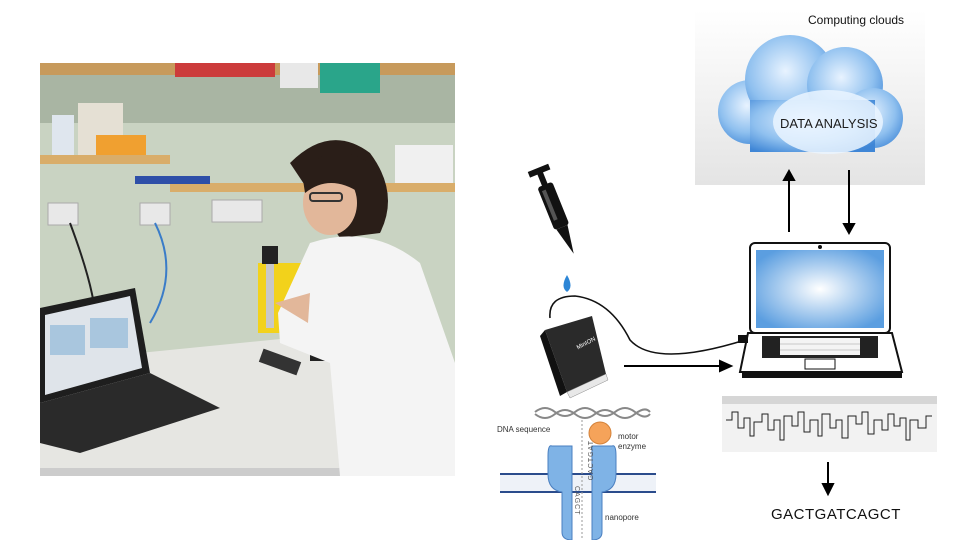  I want to click on signal-trace-icon, so click(829, 424).